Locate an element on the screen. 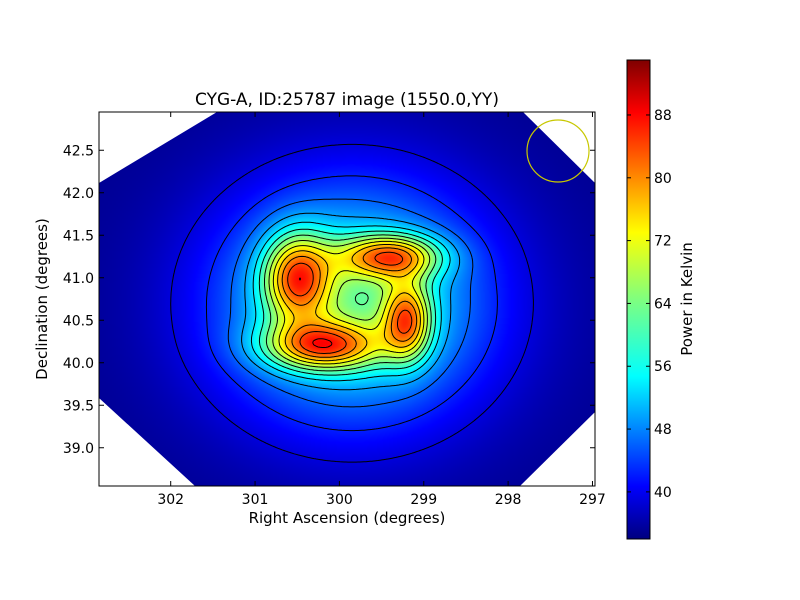 This screenshot has width=800, height=600. y-axis-label: Declination (degrees) is located at coordinates (42, 299).